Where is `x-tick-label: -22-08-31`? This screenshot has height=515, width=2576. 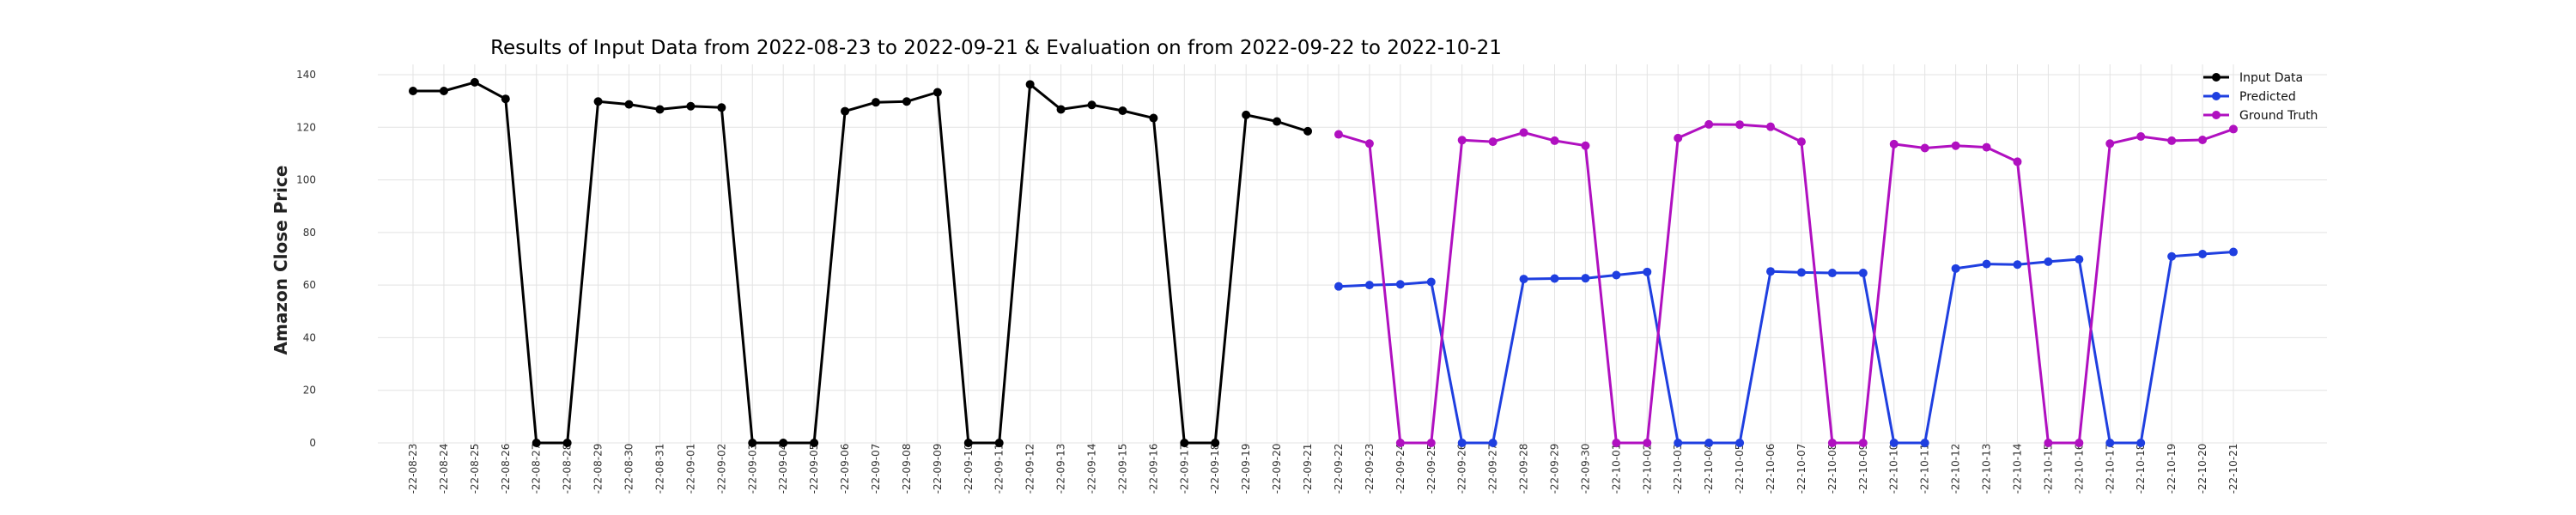
x-tick-label: -22-08-31 is located at coordinates (659, 469).